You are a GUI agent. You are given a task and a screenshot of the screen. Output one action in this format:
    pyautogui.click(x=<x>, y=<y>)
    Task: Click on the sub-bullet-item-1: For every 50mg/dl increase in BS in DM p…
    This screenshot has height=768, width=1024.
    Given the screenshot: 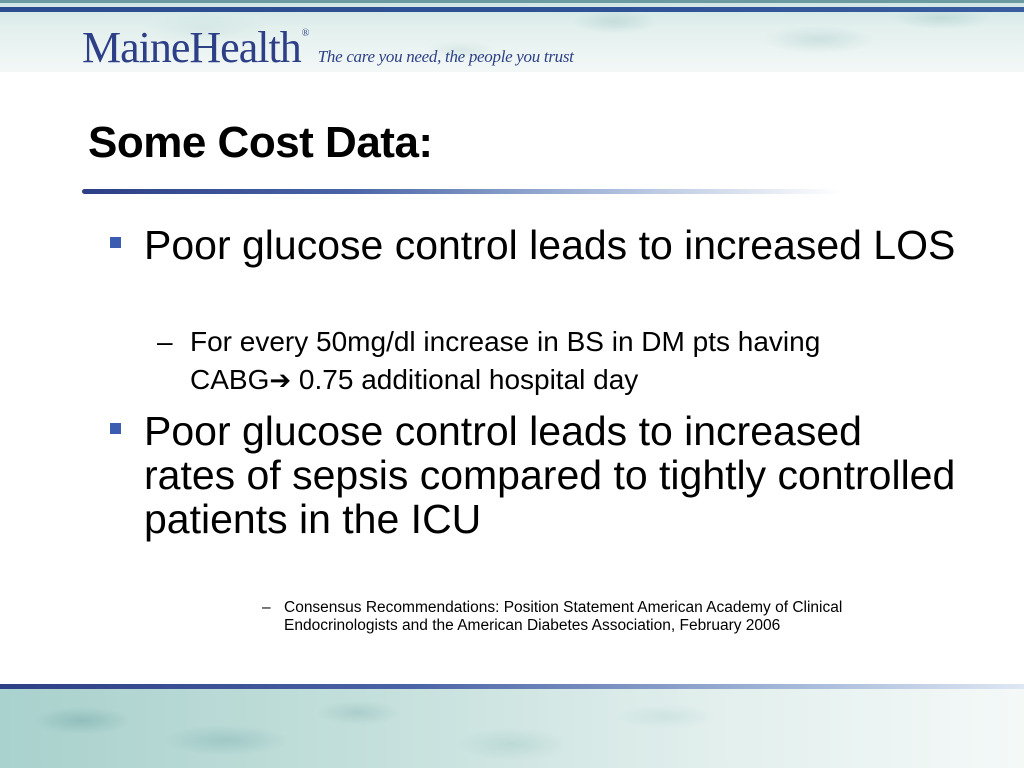 What is the action you would take?
    pyautogui.click(x=540, y=361)
    